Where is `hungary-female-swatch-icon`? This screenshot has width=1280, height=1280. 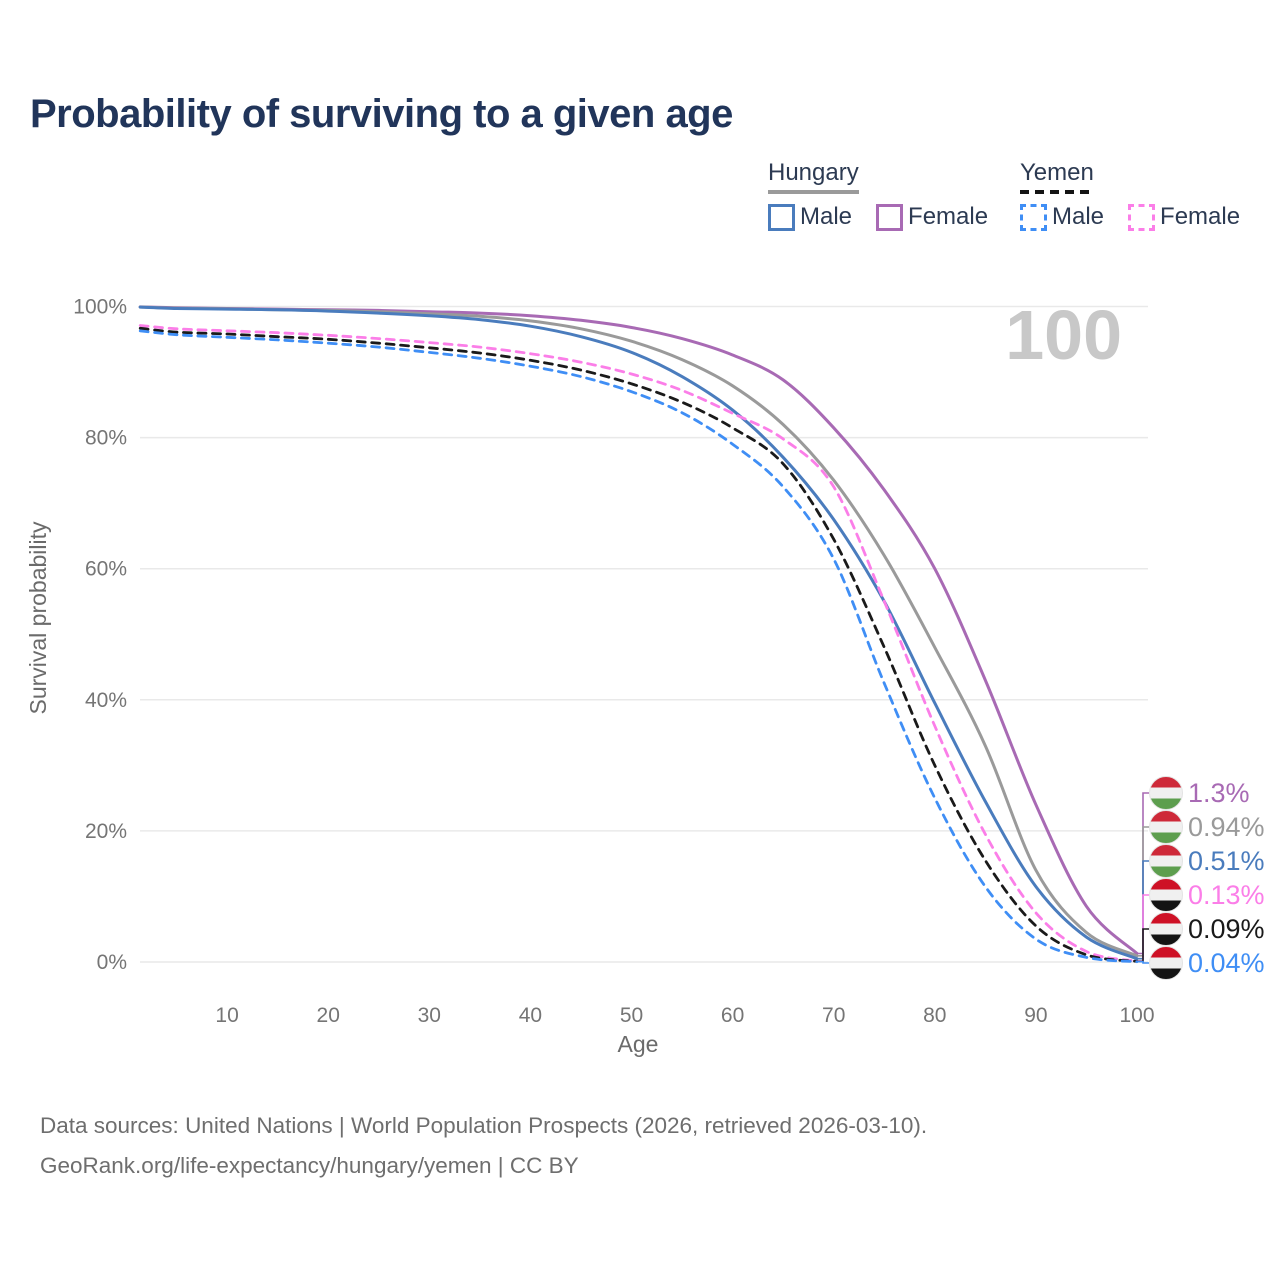 hungary-female-swatch-icon is located at coordinates (890, 217).